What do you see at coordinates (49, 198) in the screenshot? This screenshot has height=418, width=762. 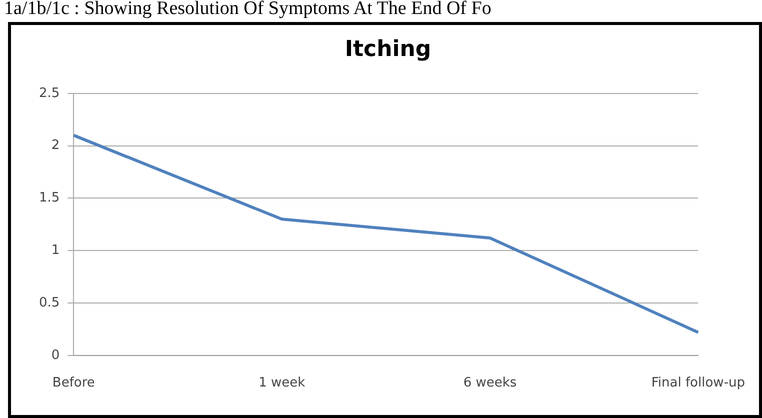 I see `y-tick-label: 1.5` at bounding box center [49, 198].